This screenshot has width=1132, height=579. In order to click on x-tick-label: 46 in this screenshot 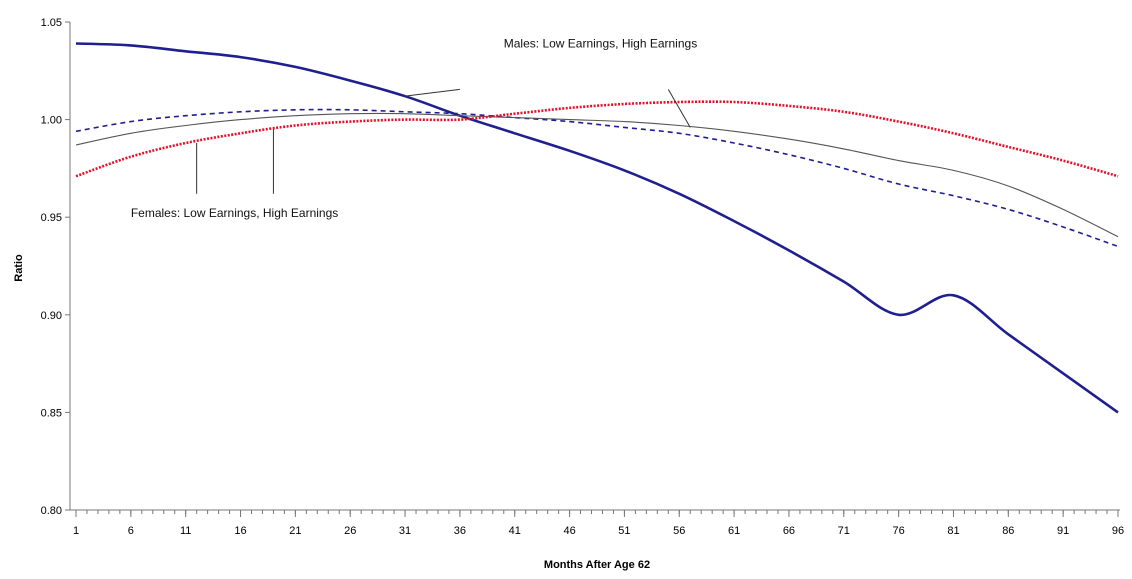, I will do `click(569, 531)`.